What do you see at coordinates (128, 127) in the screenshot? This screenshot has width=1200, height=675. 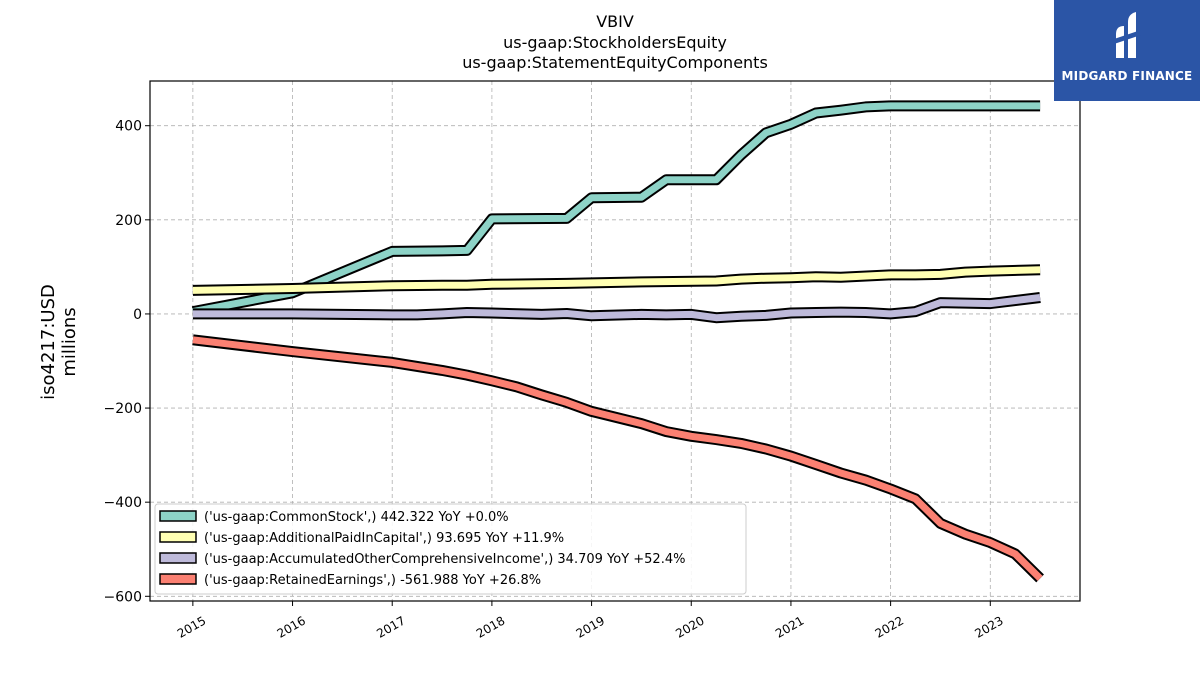 I see `y-tick-label-0: 400` at bounding box center [128, 127].